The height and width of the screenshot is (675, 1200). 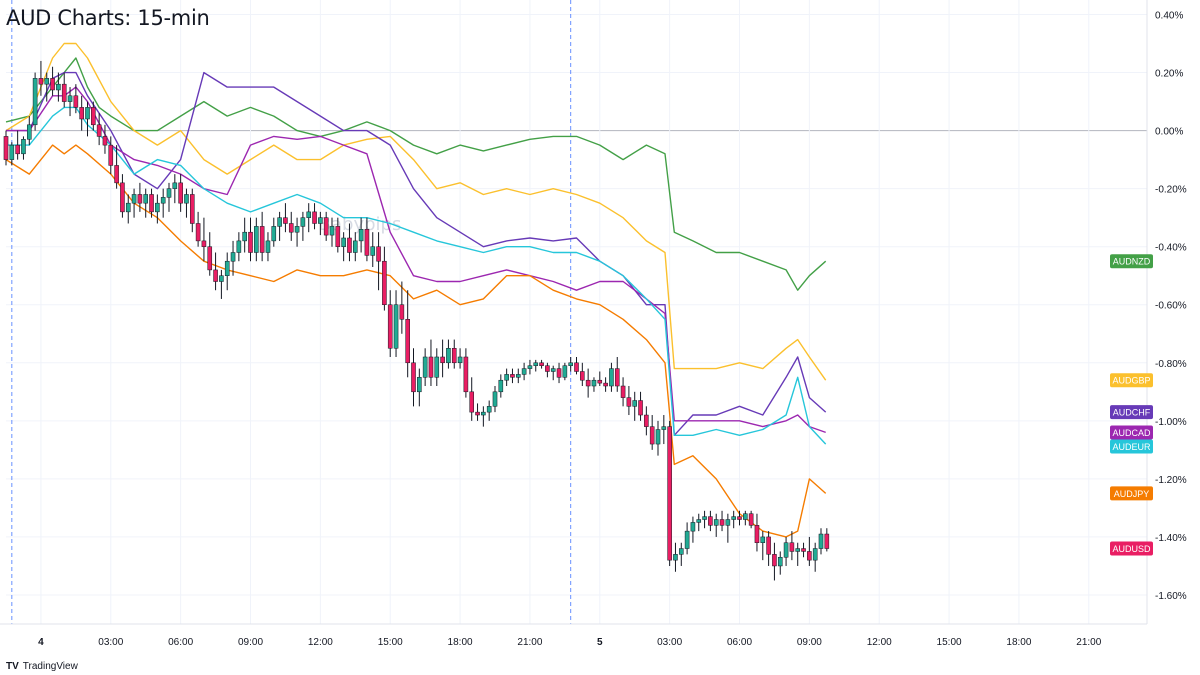 What do you see at coordinates (1132, 262) in the screenshot?
I see `series-tag-label: AUDNZD` at bounding box center [1132, 262].